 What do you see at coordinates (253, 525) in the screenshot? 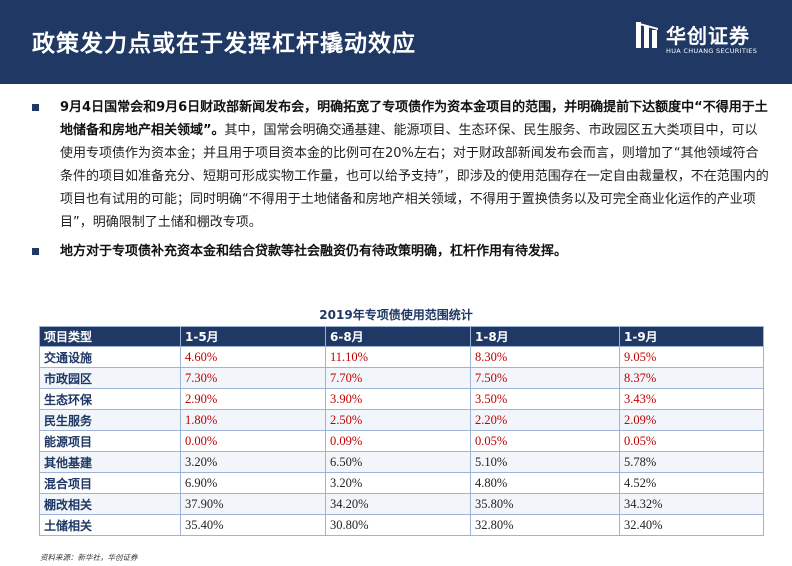
I see `percentage-cell: 35.40%` at bounding box center [253, 525].